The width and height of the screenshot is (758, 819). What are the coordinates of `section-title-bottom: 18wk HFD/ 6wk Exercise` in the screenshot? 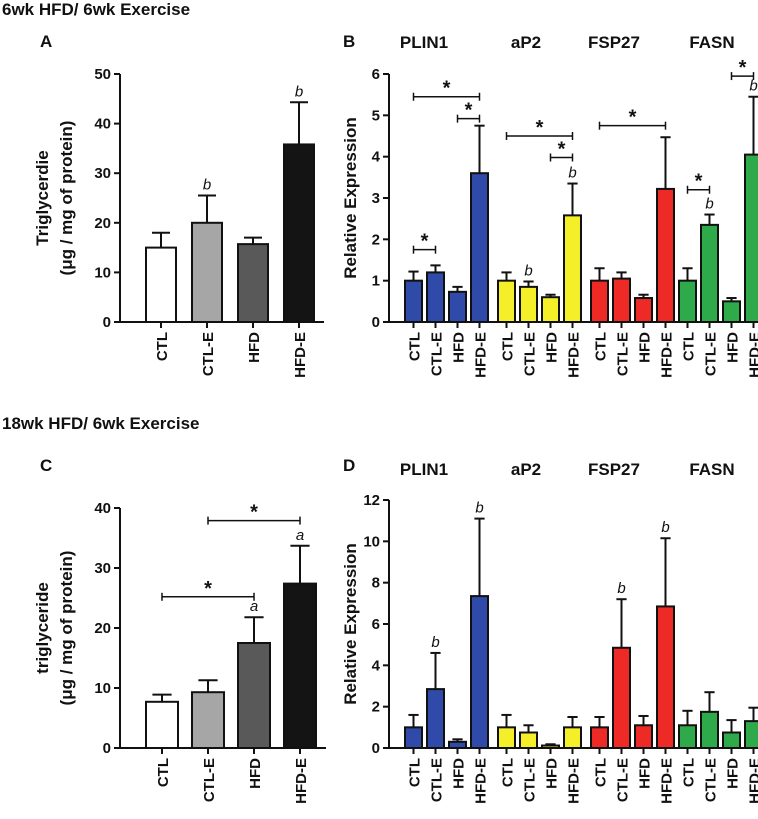 It's located at (101, 423).